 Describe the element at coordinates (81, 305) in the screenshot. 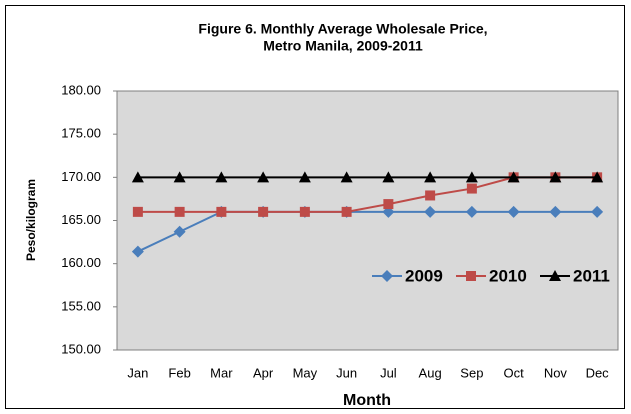

I see `y-tick-label: 155.00` at that location.